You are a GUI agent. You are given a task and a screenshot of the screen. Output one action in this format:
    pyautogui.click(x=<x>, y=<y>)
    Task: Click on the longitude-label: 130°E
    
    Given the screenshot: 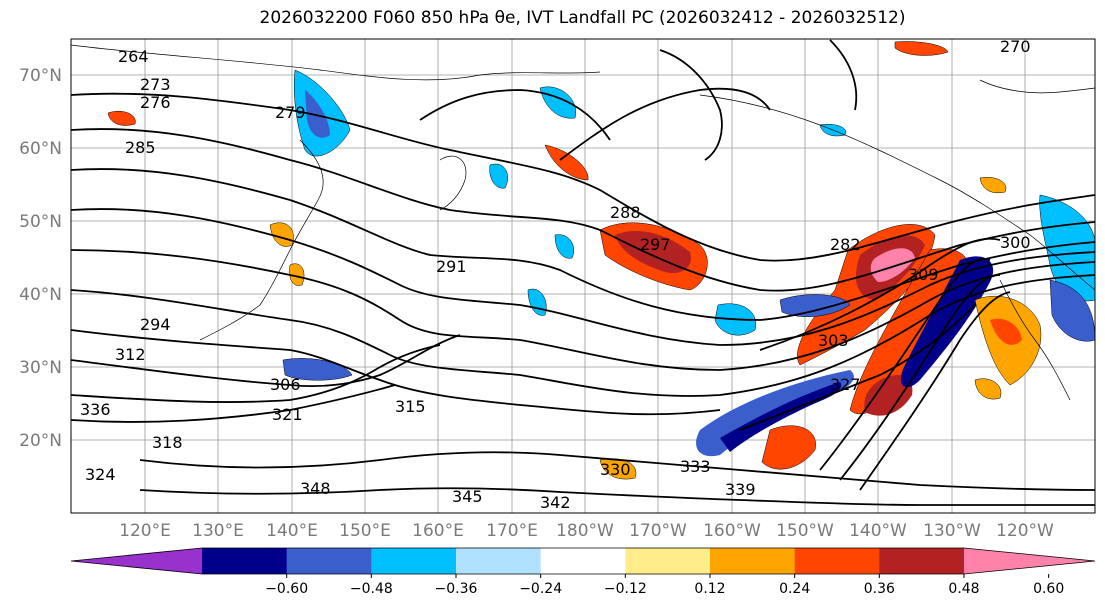 What is the action you would take?
    pyautogui.click(x=218, y=531)
    